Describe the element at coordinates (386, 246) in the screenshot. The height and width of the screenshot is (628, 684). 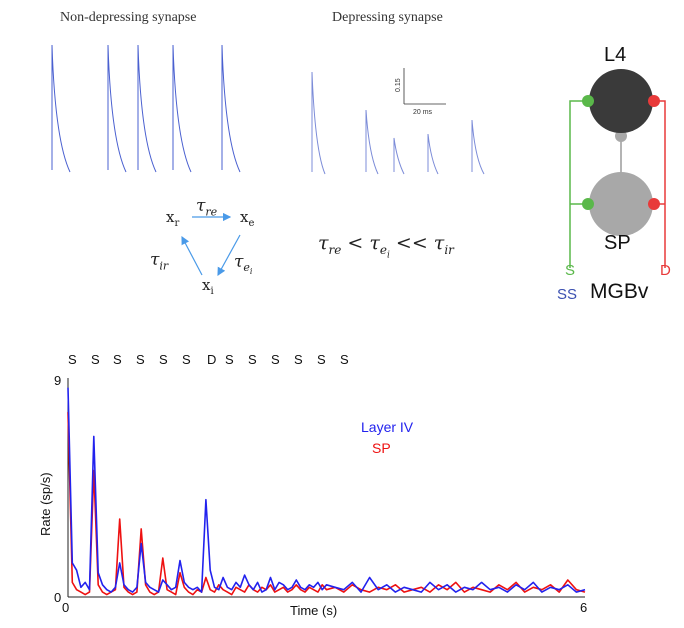
I see `time-constant-inequality: τre < τei << τir` at that location.